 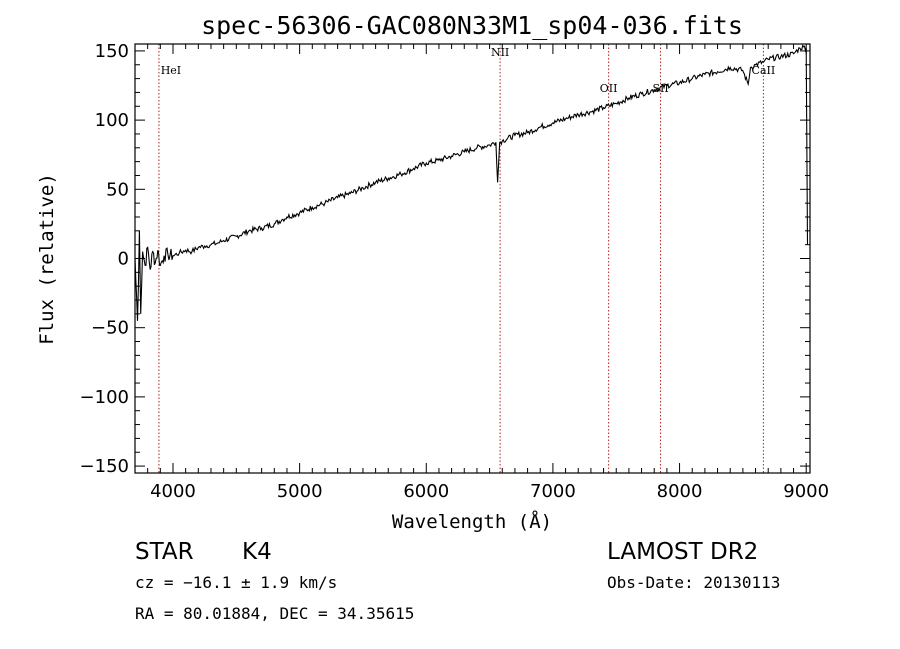 What do you see at coordinates (660, 88) in the screenshot?
I see `marker-label-sii: SII` at bounding box center [660, 88].